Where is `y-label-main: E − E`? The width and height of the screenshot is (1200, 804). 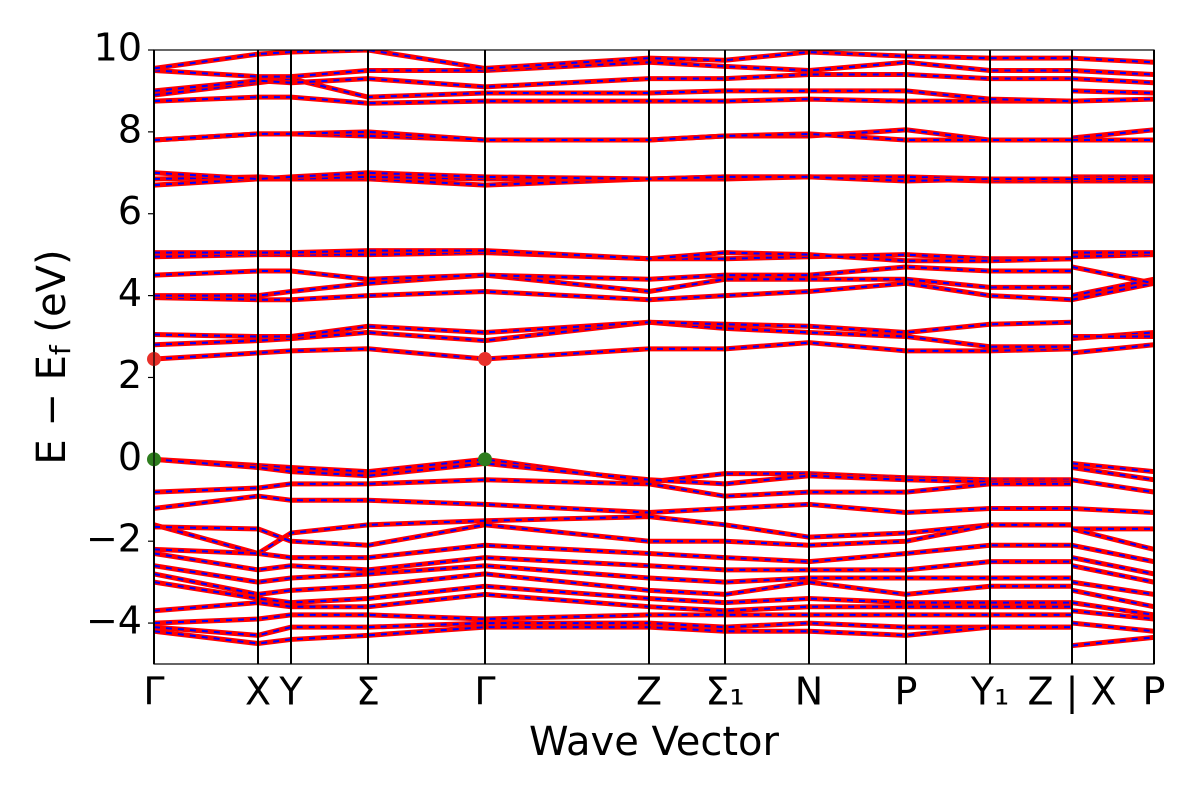 y-label-main: E − E is located at coordinates (52, 410).